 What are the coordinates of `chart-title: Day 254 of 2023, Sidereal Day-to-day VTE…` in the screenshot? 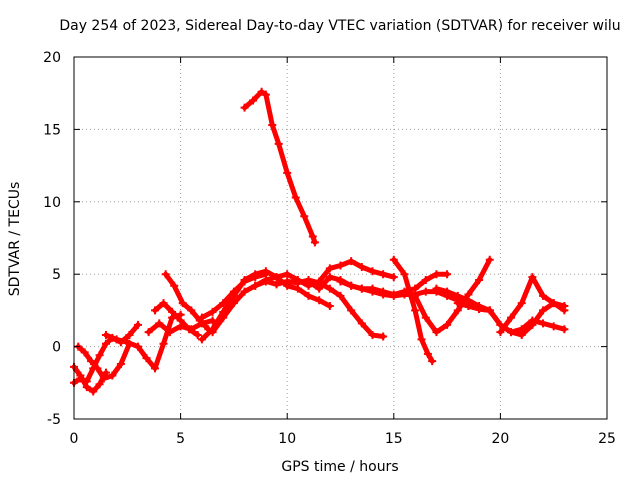 It's located at (339, 26).